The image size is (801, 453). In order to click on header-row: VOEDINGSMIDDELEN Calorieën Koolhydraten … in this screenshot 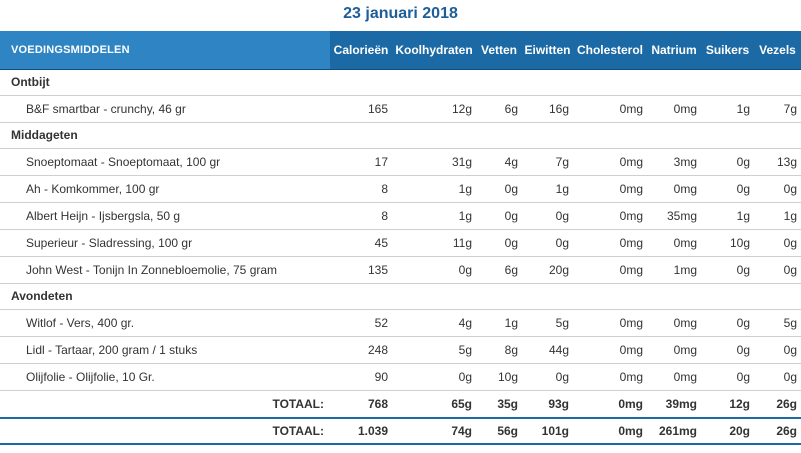, I will do `click(400, 50)`.